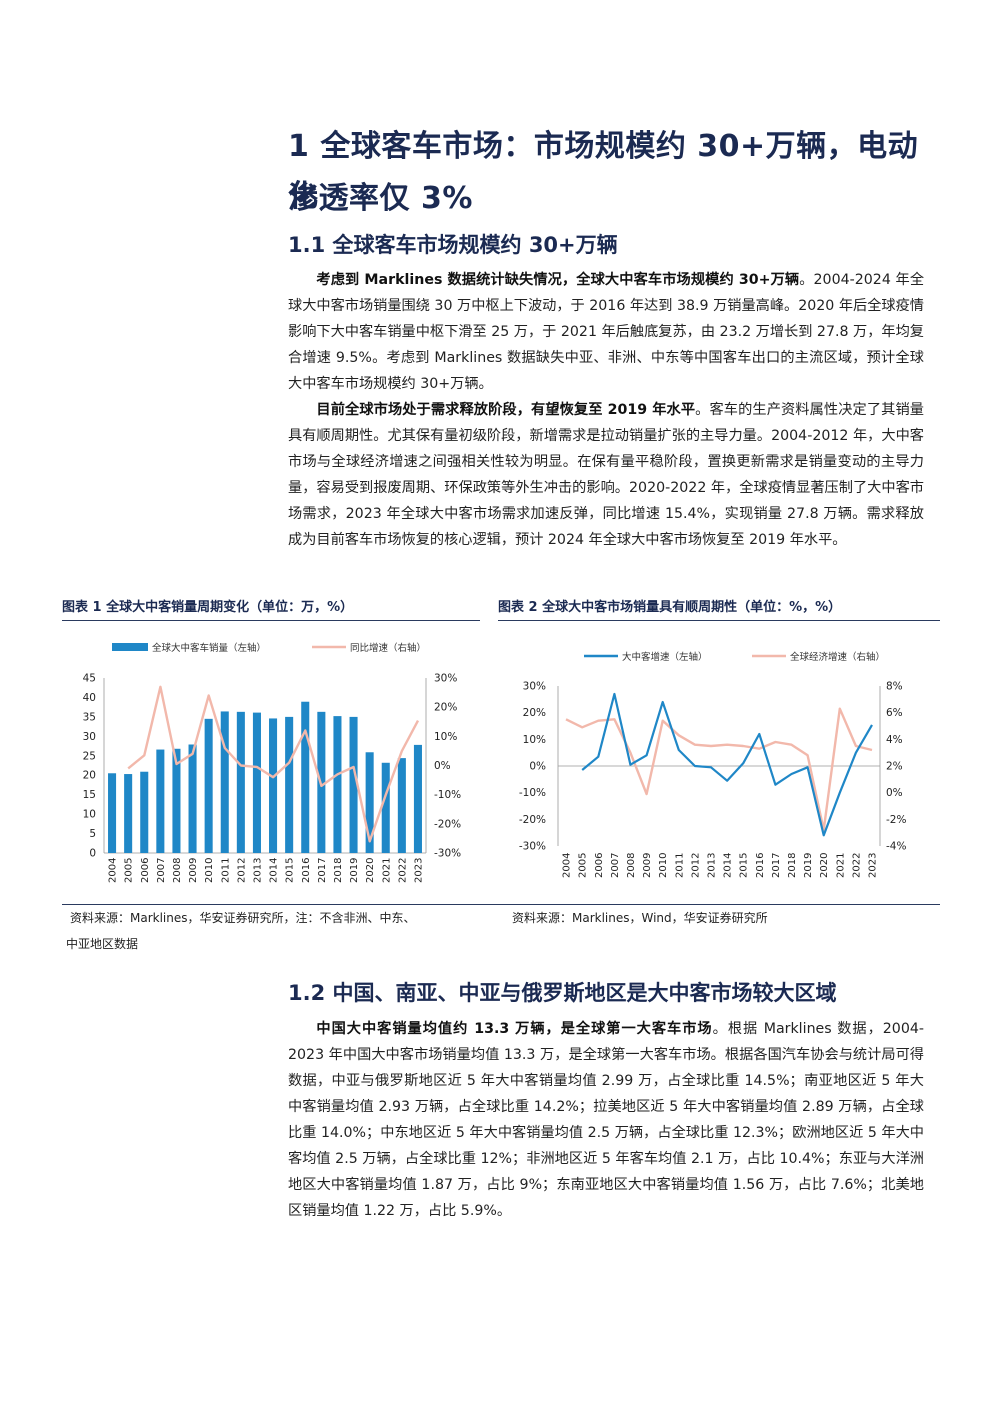  I want to click on x-tick-label: 2011, so click(679, 865).